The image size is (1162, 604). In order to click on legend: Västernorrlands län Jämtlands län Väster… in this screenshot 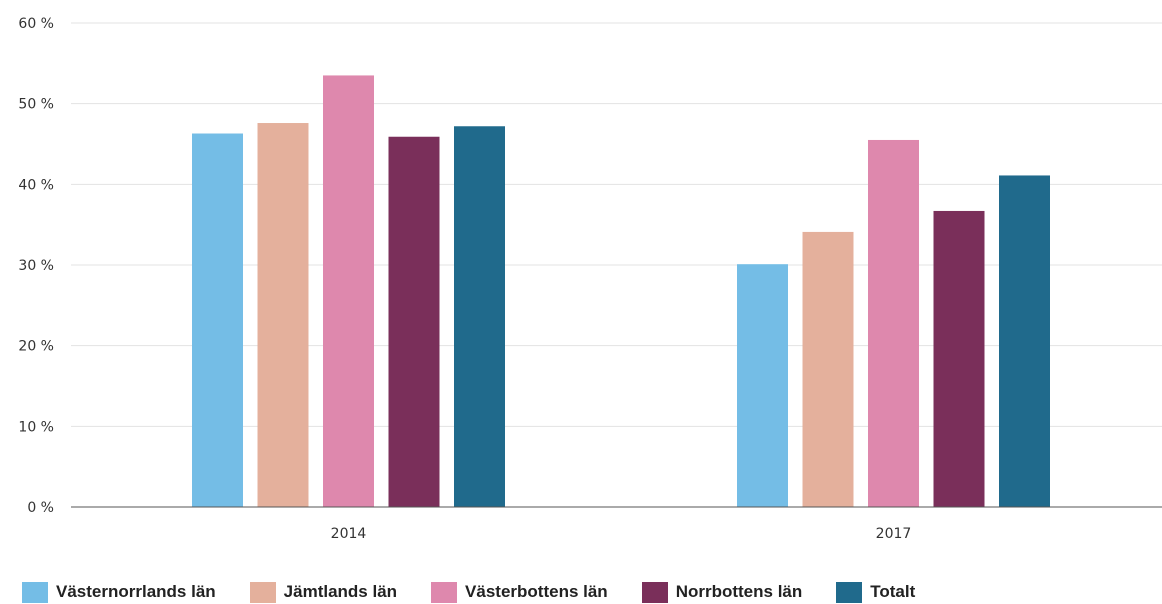, I will do `click(468, 592)`.